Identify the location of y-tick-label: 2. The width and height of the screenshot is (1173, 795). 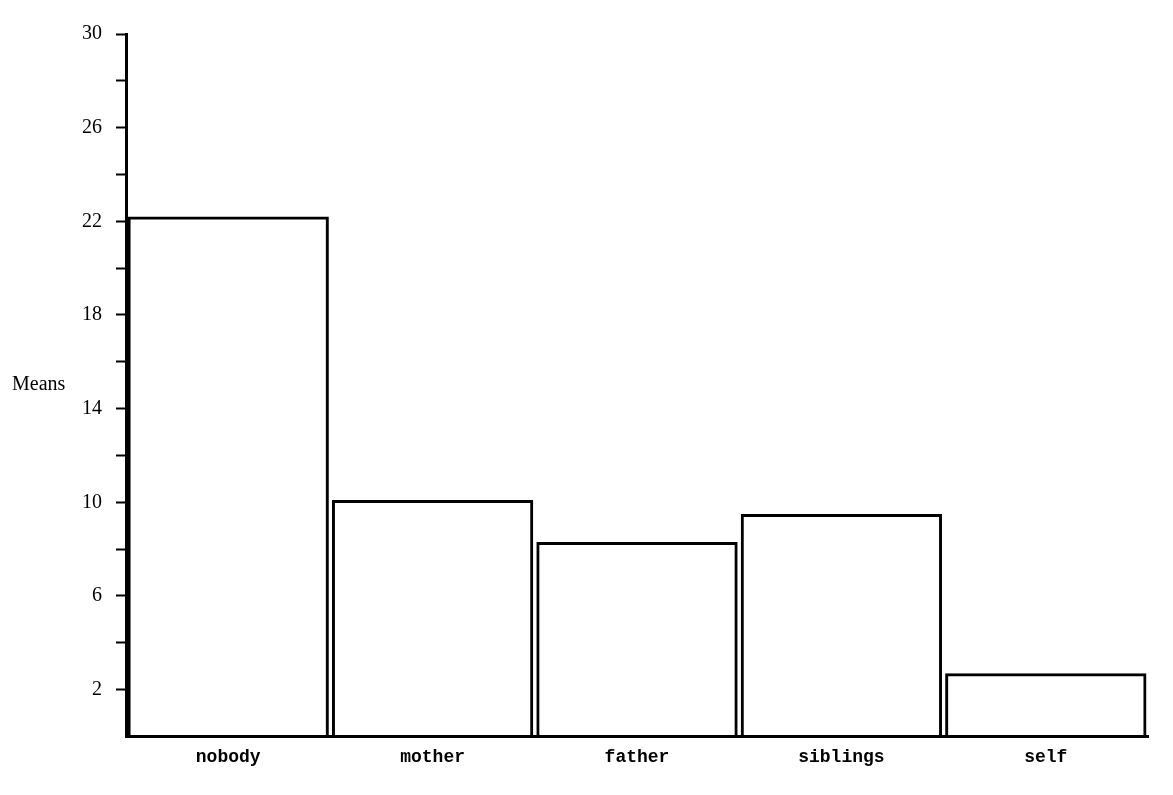
(97, 687).